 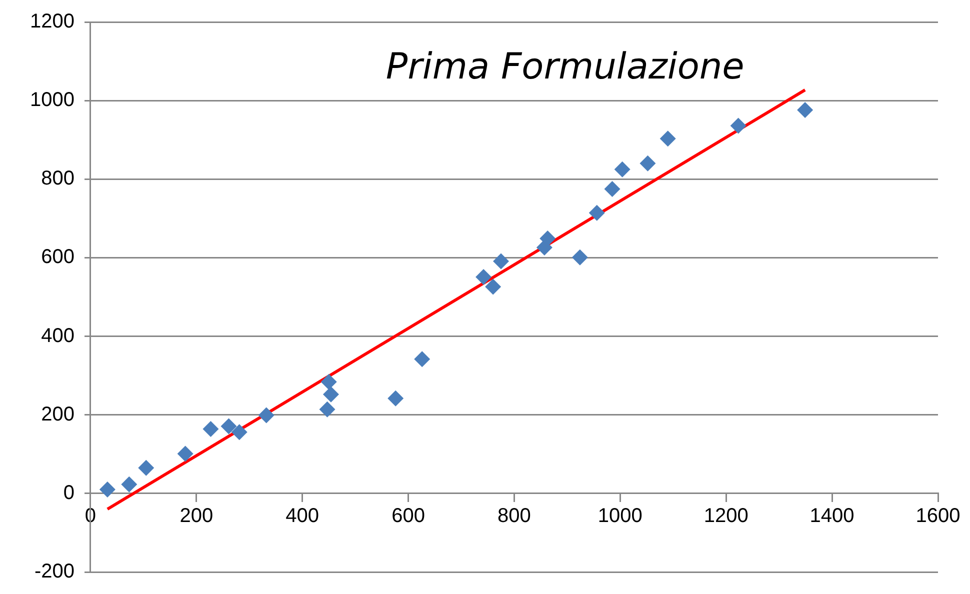 What do you see at coordinates (938, 515) in the screenshot?
I see `x-tick-label: 1600` at bounding box center [938, 515].